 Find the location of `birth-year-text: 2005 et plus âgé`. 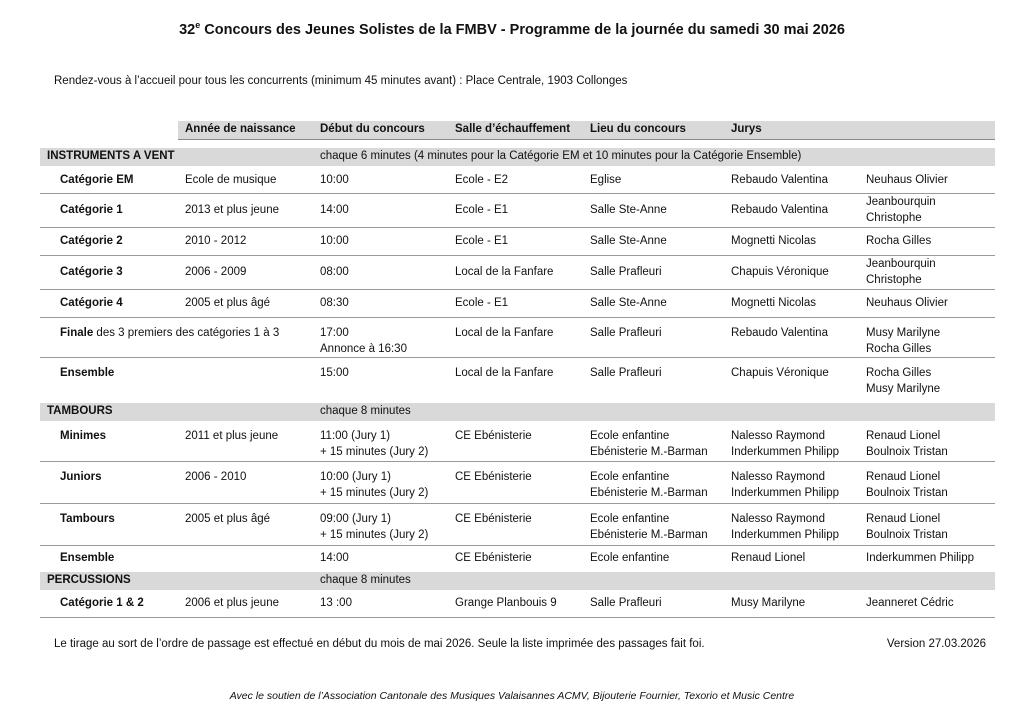

birth-year-text: 2005 et plus âgé is located at coordinates (228, 303).